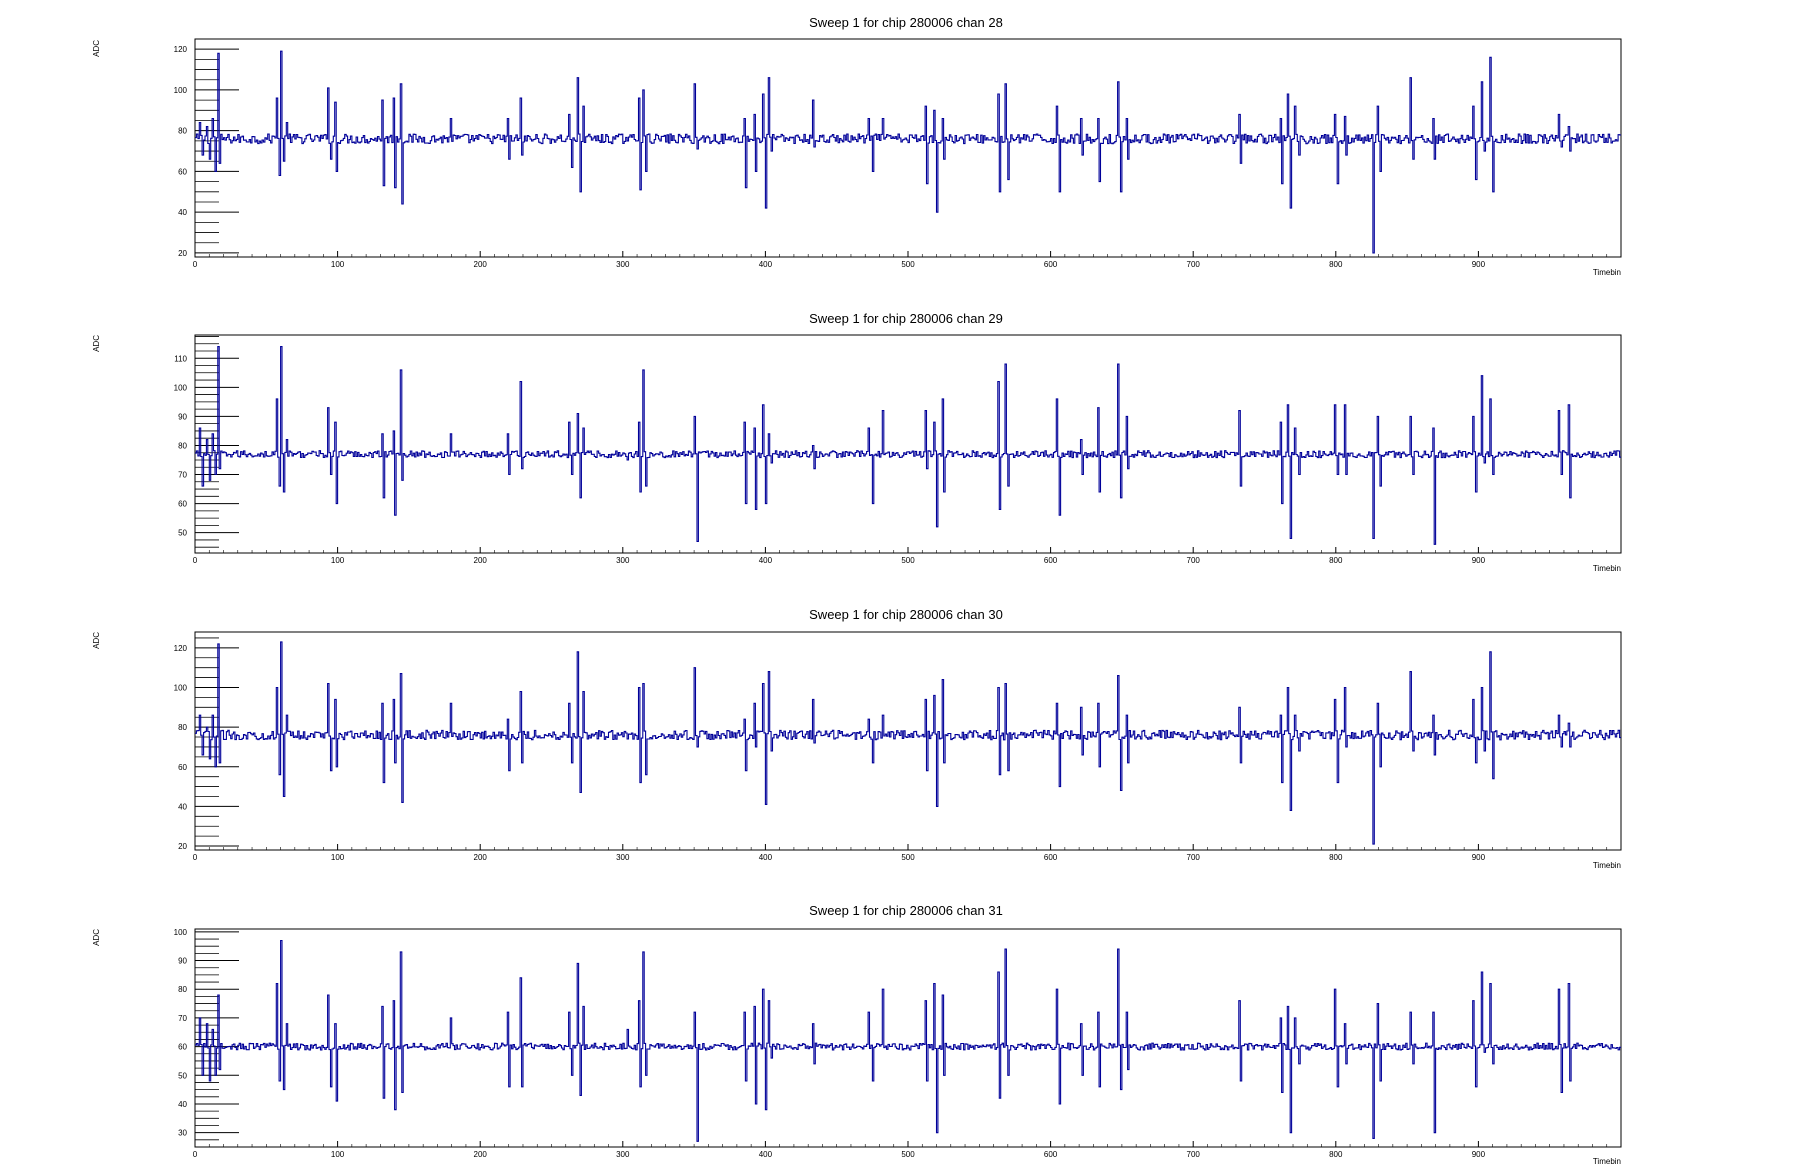 The image size is (1796, 1172). Describe the element at coordinates (906, 614) in the screenshot. I see `chart-title: Sweep 1 for chip 280006 chan 30` at that location.